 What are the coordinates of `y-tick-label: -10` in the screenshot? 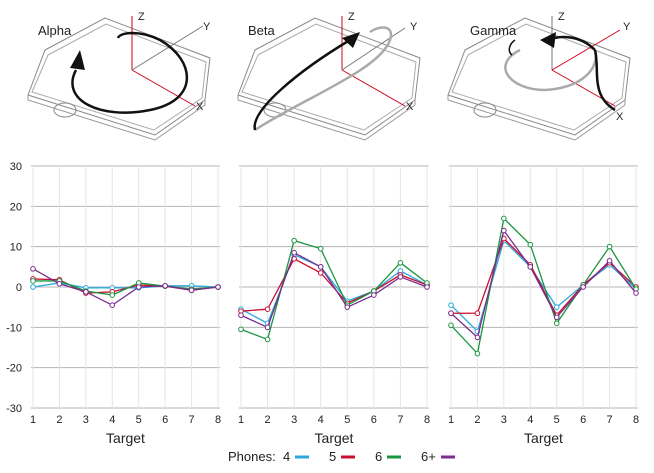 It's located at (14, 328).